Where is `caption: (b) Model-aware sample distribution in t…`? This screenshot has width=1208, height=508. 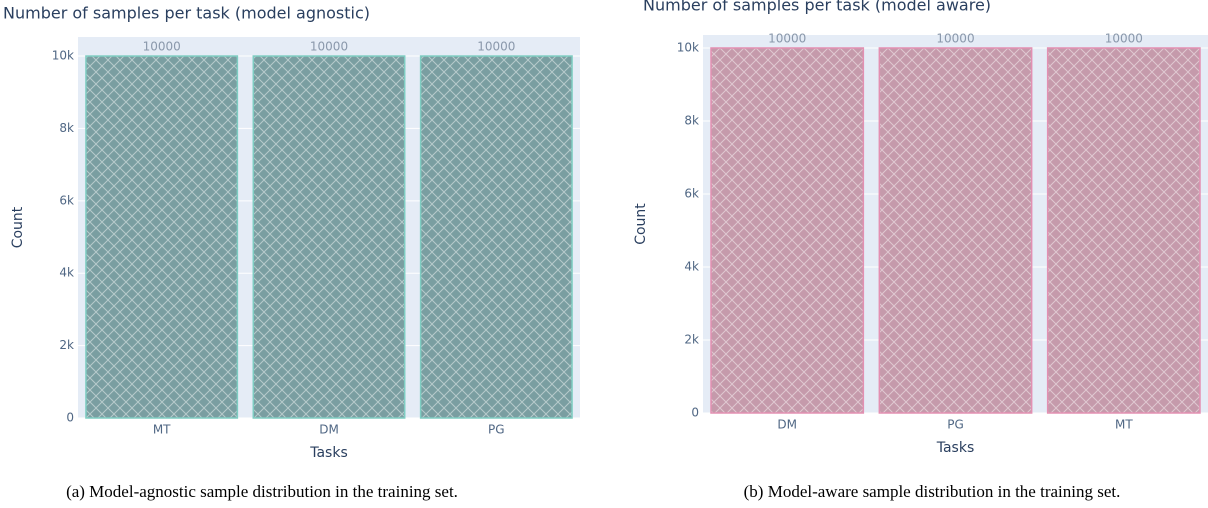
caption: (b) Model-aware sample distribution in t… is located at coordinates (932, 491).